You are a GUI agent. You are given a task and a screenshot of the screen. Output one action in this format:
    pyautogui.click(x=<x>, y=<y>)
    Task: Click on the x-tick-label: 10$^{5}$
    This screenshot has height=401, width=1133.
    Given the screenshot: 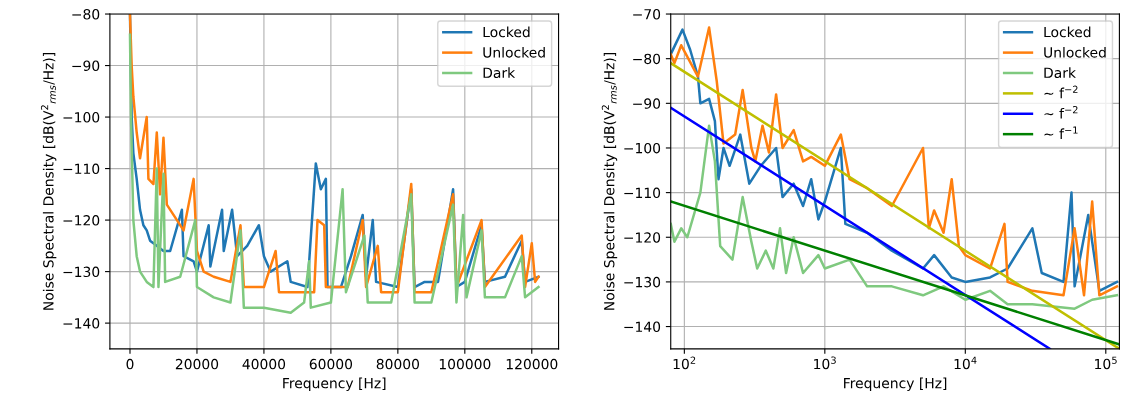 What is the action you would take?
    pyautogui.click(x=1106, y=363)
    